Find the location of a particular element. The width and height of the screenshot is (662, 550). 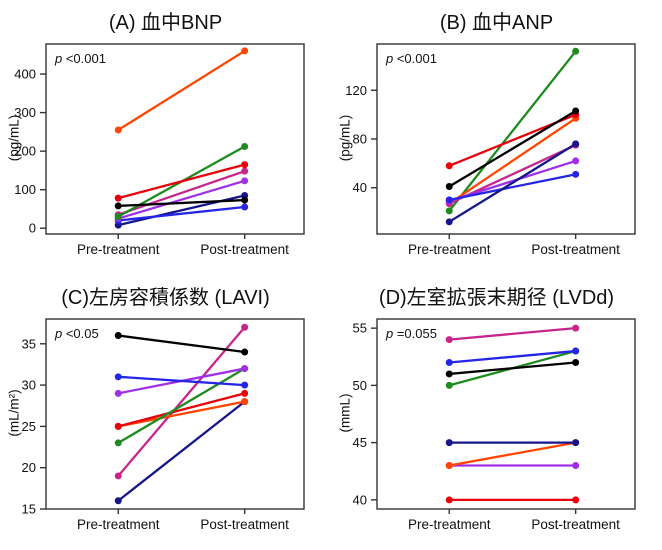

y-tick-label: 300 is located at coordinates (25, 112).